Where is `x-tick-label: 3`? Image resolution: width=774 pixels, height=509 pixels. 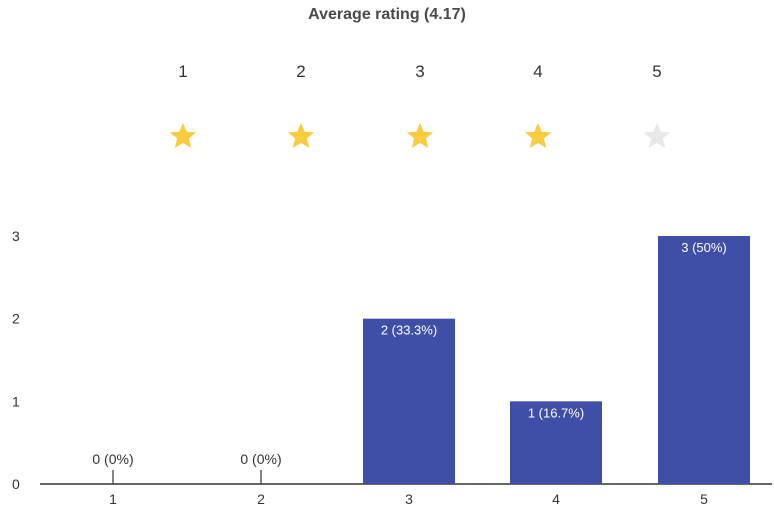 x-tick-label: 3 is located at coordinates (409, 499).